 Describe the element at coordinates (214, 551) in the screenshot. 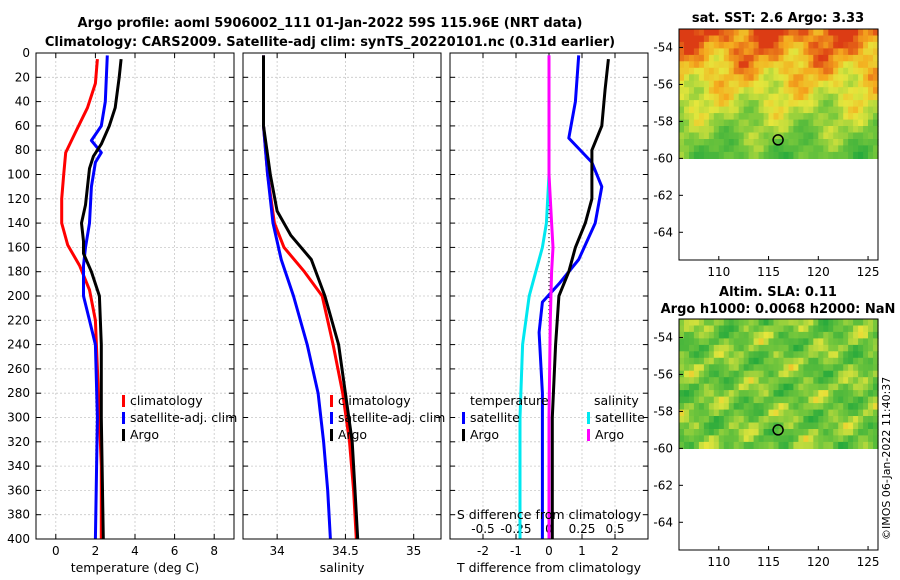

I see `x-tick-label: 8` at that location.